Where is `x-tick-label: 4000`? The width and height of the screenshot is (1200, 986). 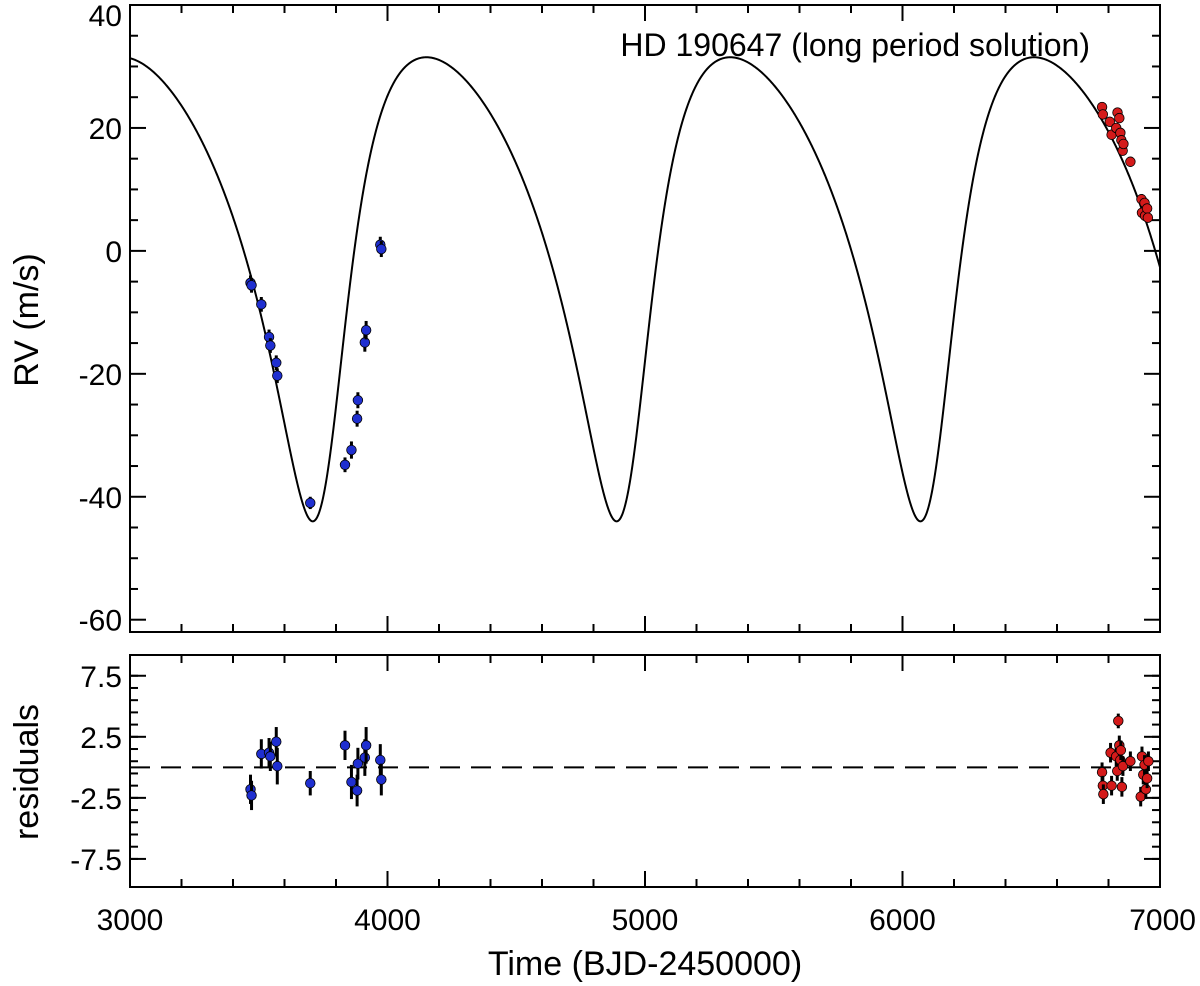 x-tick-label: 4000 is located at coordinates (387, 920).